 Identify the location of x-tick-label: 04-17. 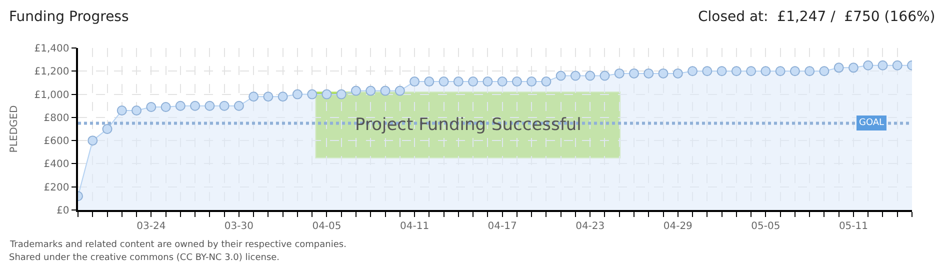
(502, 226).